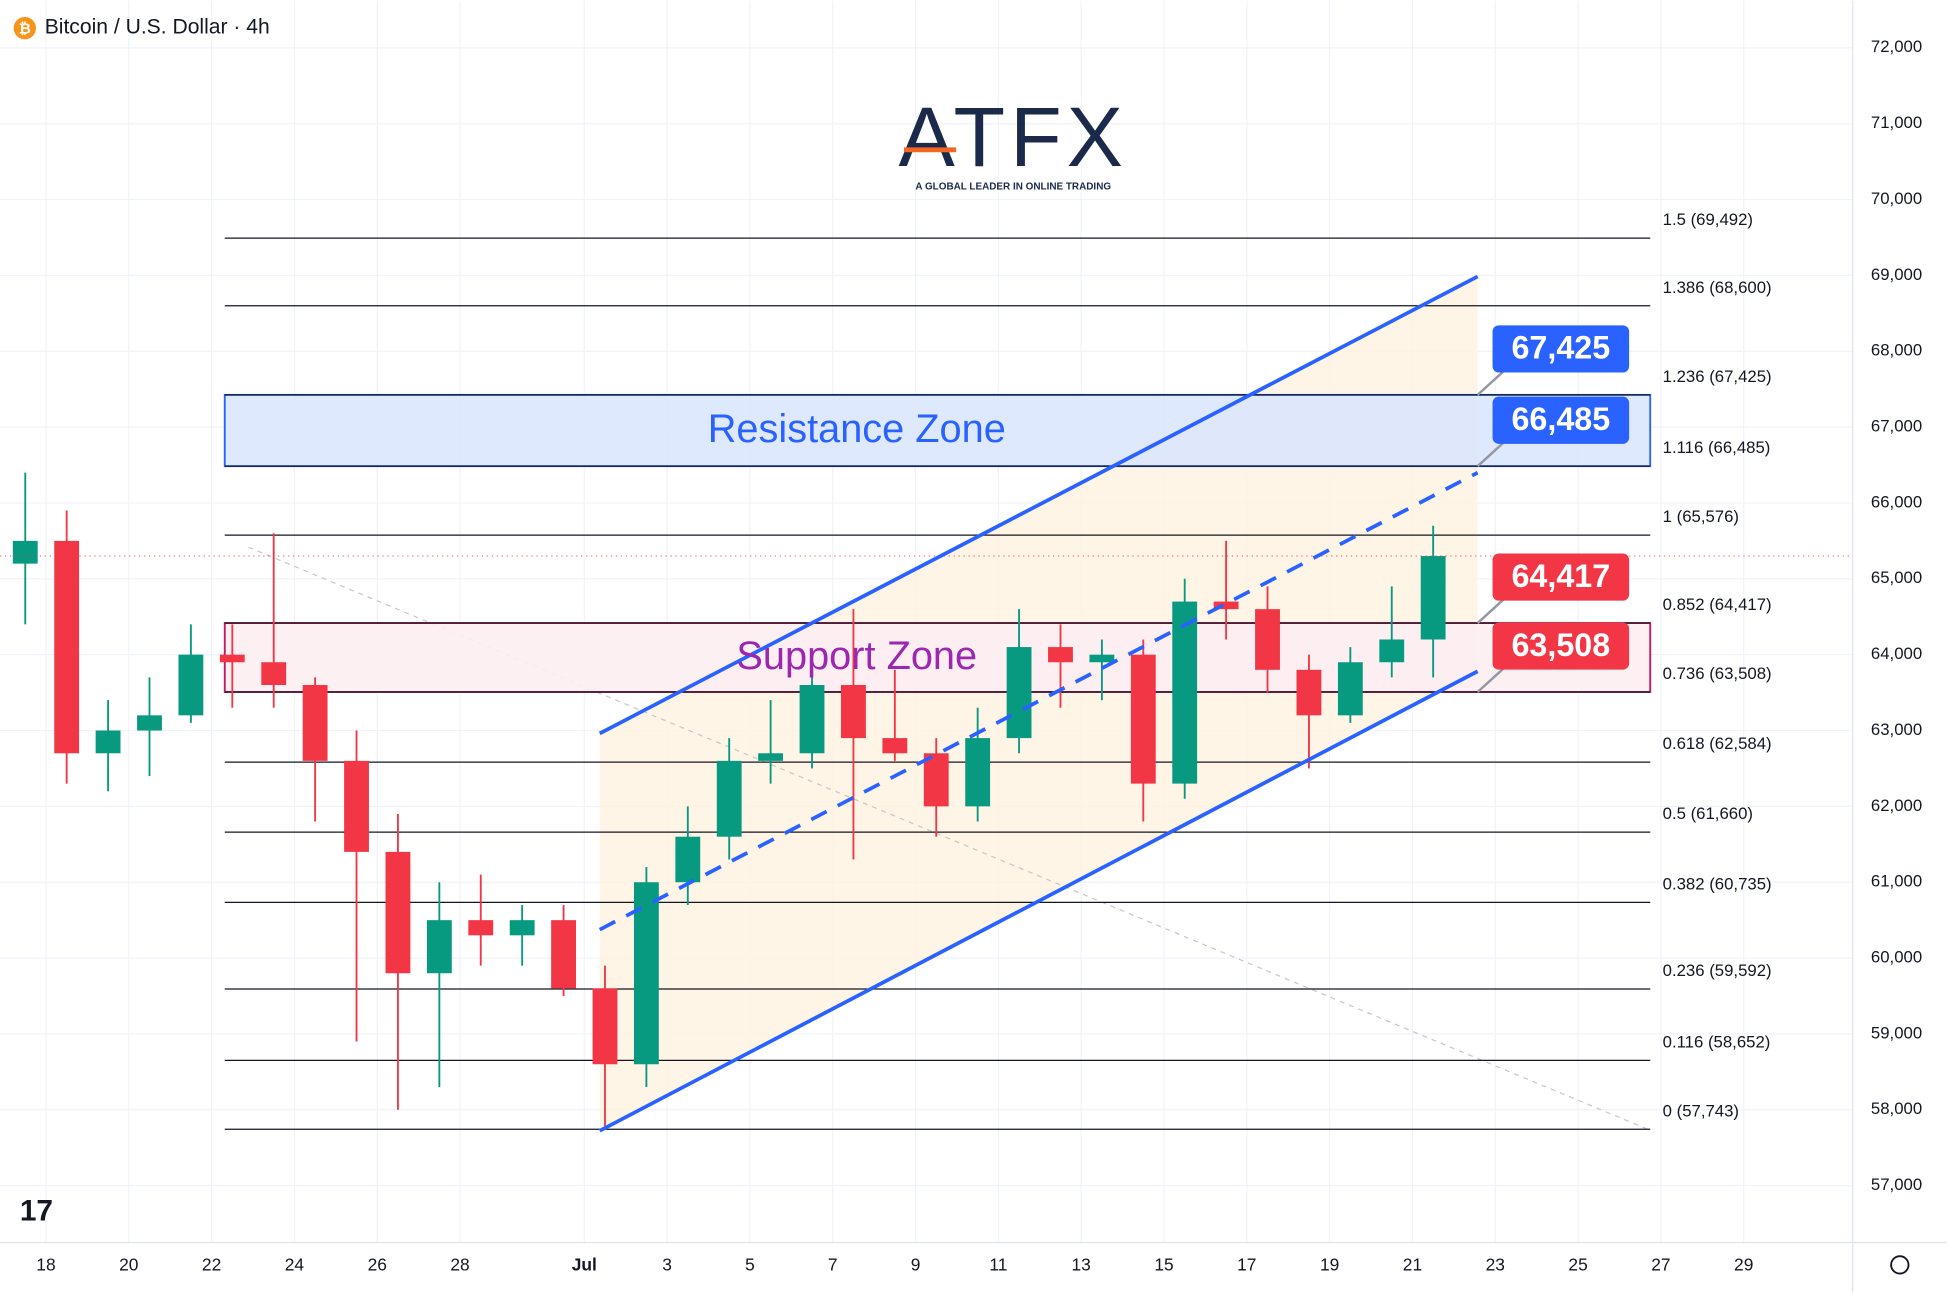 Image resolution: width=1947 pixels, height=1293 pixels. What do you see at coordinates (1896, 956) in the screenshot?
I see `y-tick-label: 60,000` at bounding box center [1896, 956].